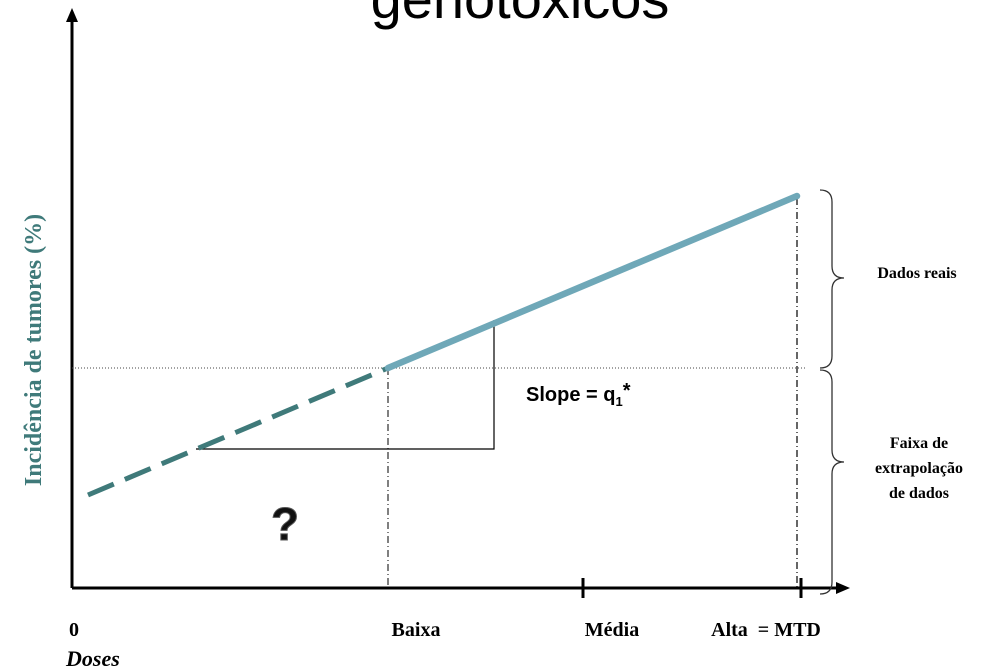  What do you see at coordinates (612, 630) in the screenshot?
I see `tick-label-media: Média` at bounding box center [612, 630].